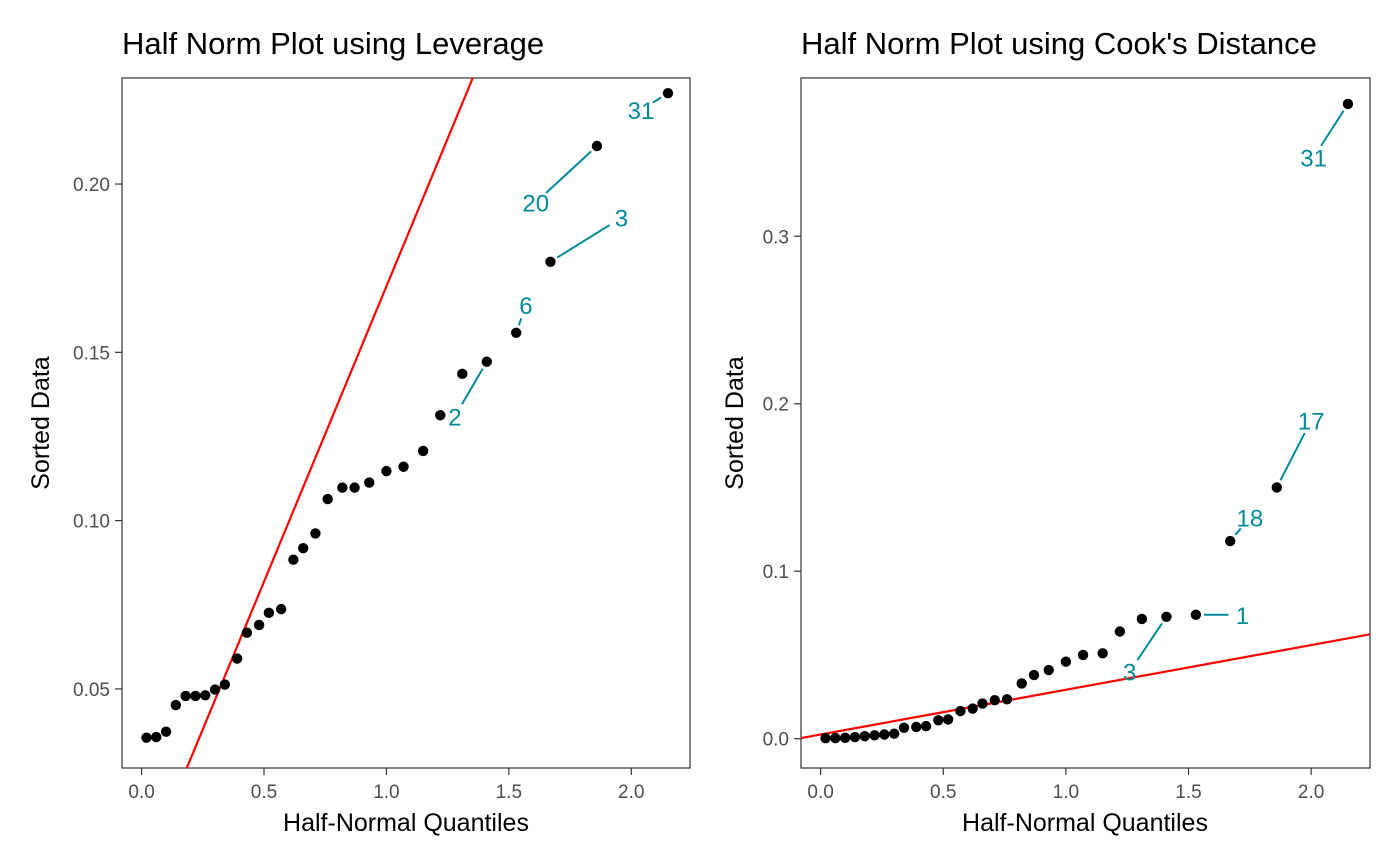 Image resolution: width=1400 pixels, height=866 pixels. Describe the element at coordinates (1234, 398) in the screenshot. I see `cooks-point-labels: 31 17 18 1 3` at that location.